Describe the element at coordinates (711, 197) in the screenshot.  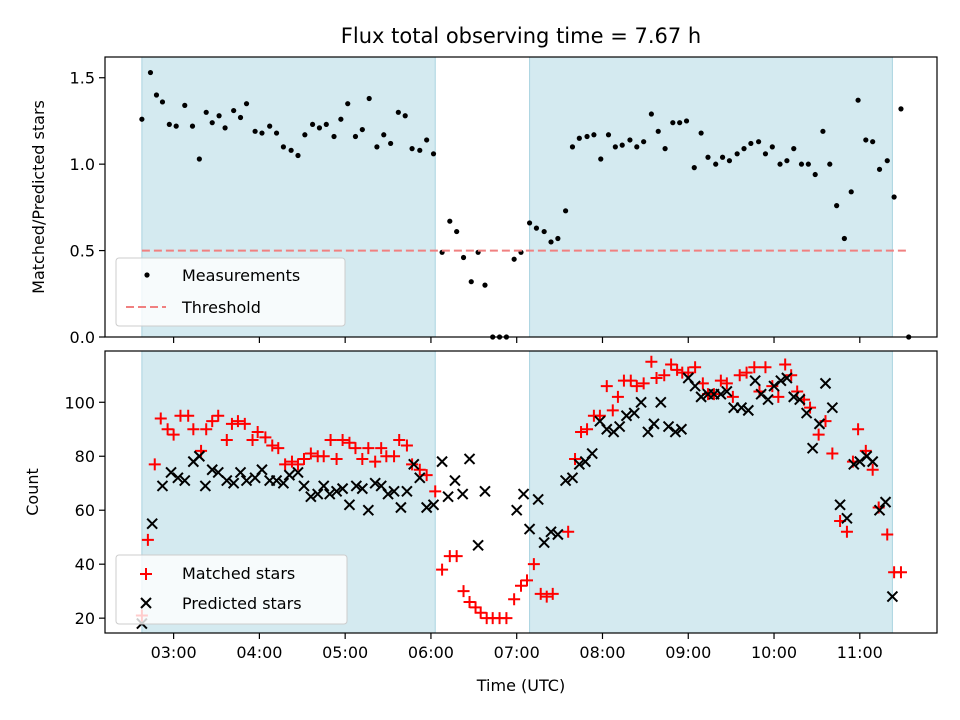
I see `top-shaded-span` at that location.